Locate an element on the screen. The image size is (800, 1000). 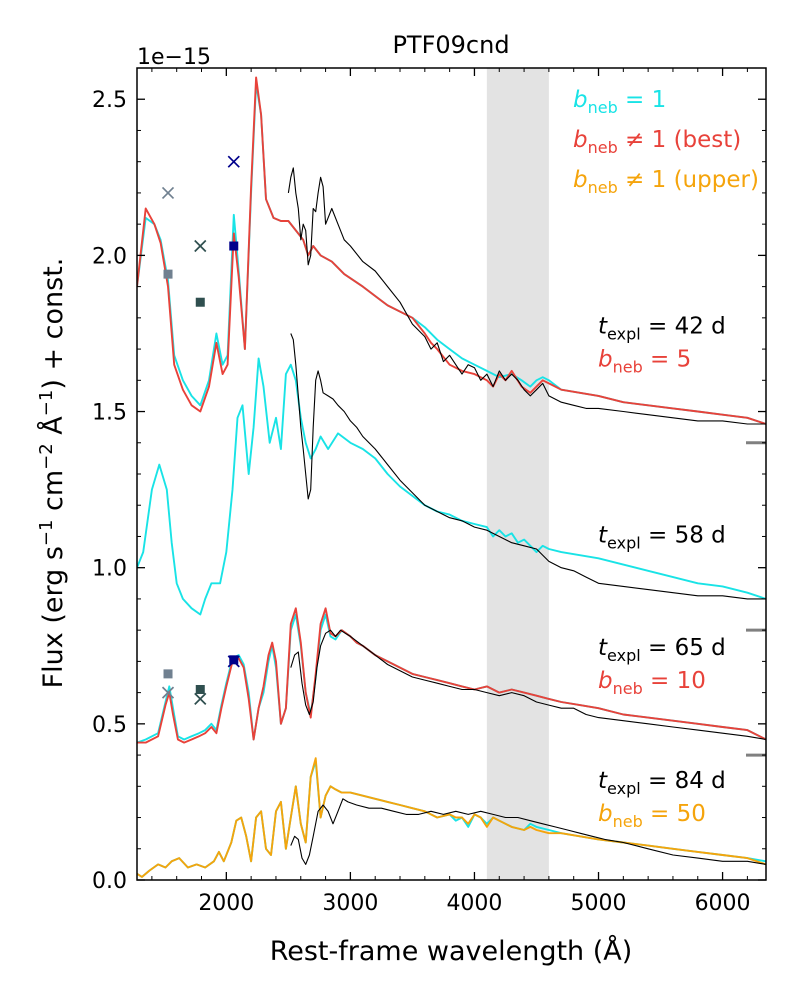
x-tick-label-3: 5000 is located at coordinates (599, 903).